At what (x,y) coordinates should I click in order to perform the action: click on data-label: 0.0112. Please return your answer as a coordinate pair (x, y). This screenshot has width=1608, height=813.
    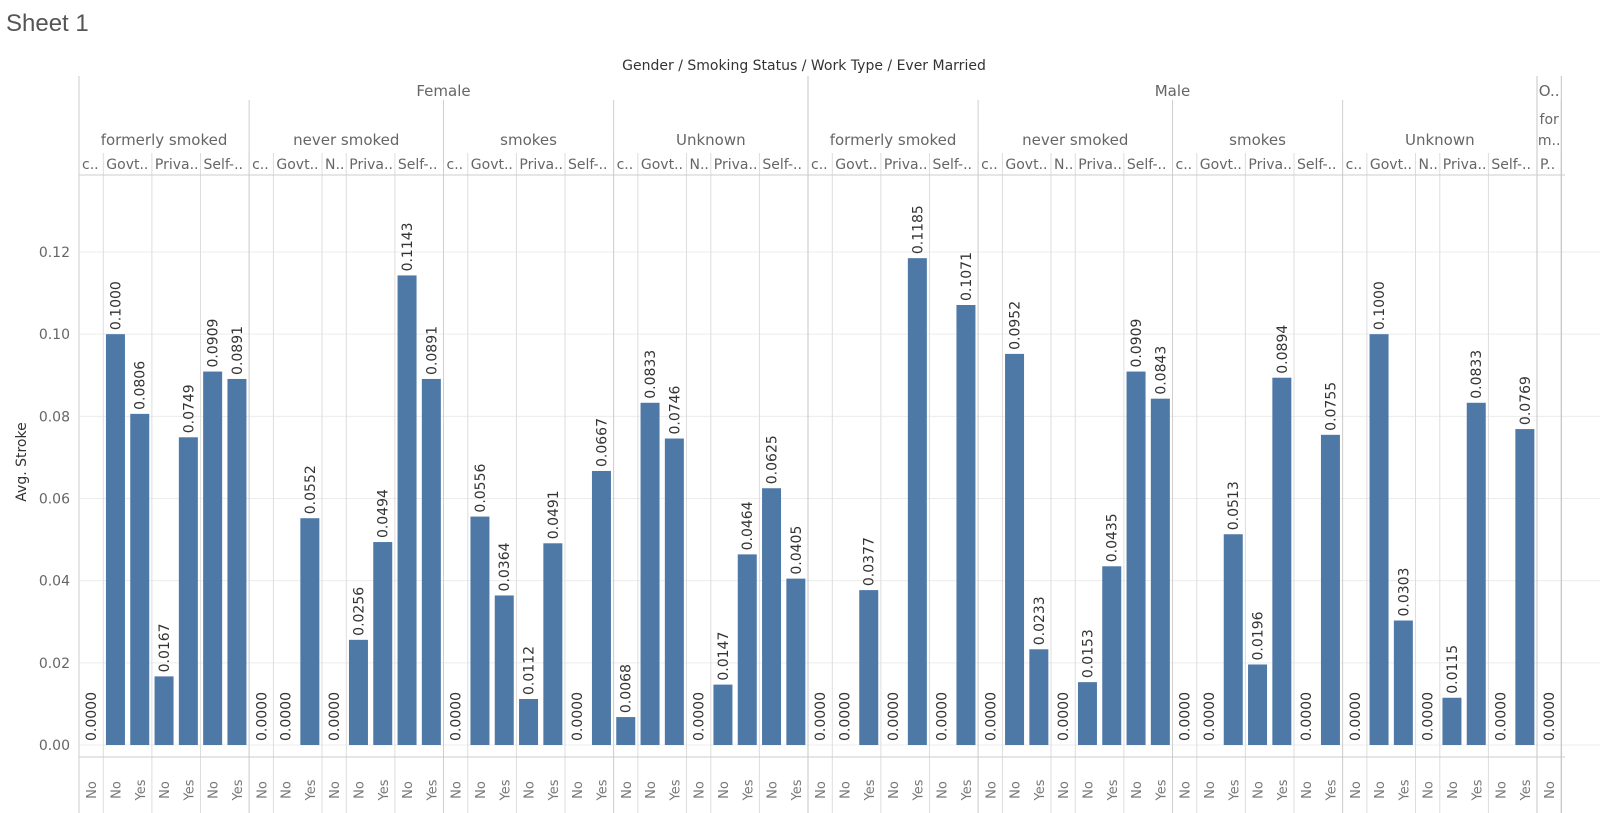
    Looking at the image, I should click on (530, 670).